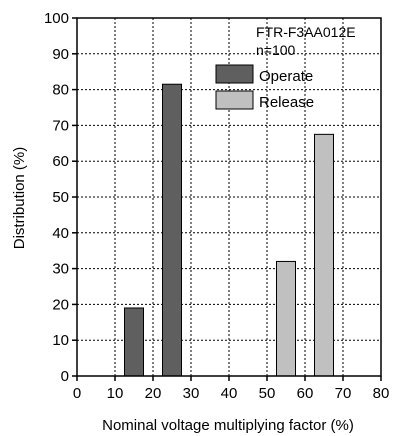 The image size is (395, 436). Describe the element at coordinates (60, 54) in the screenshot. I see `y-tick-label: 90` at that location.